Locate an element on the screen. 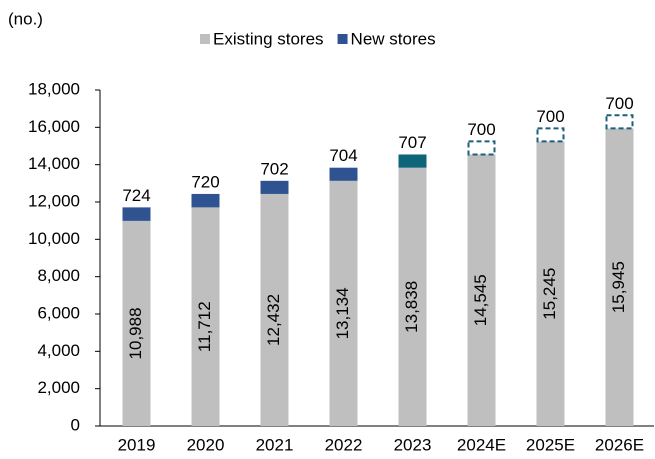  x-tick-label: 2022 is located at coordinates (344, 444).